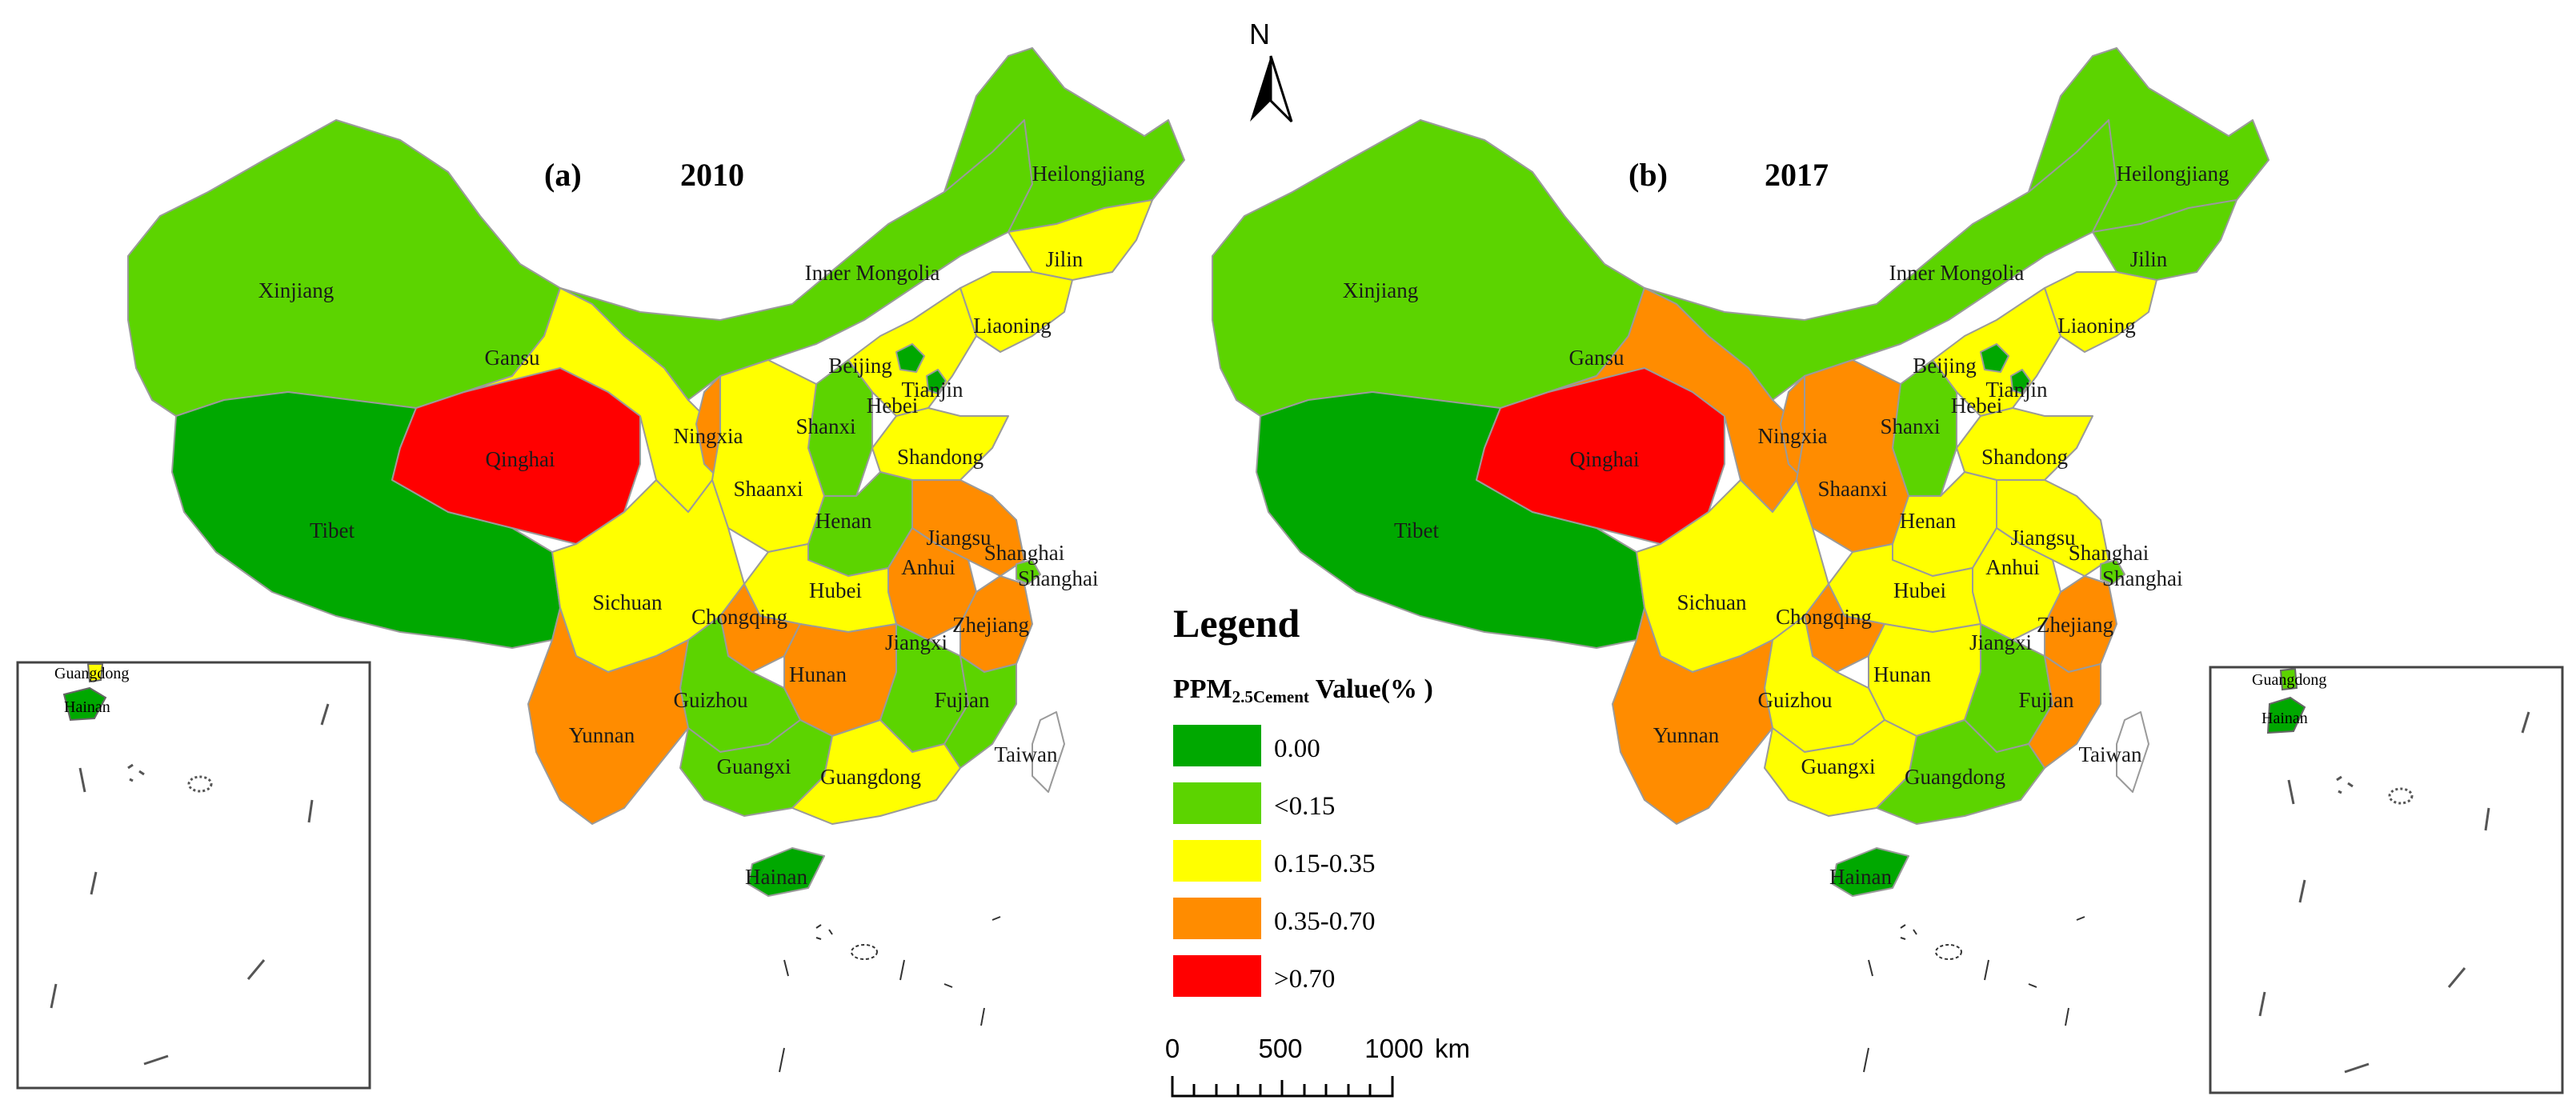 Image resolution: width=2576 pixels, height=1112 pixels. I want to click on province-heilongjiang, so click(2149, 140).